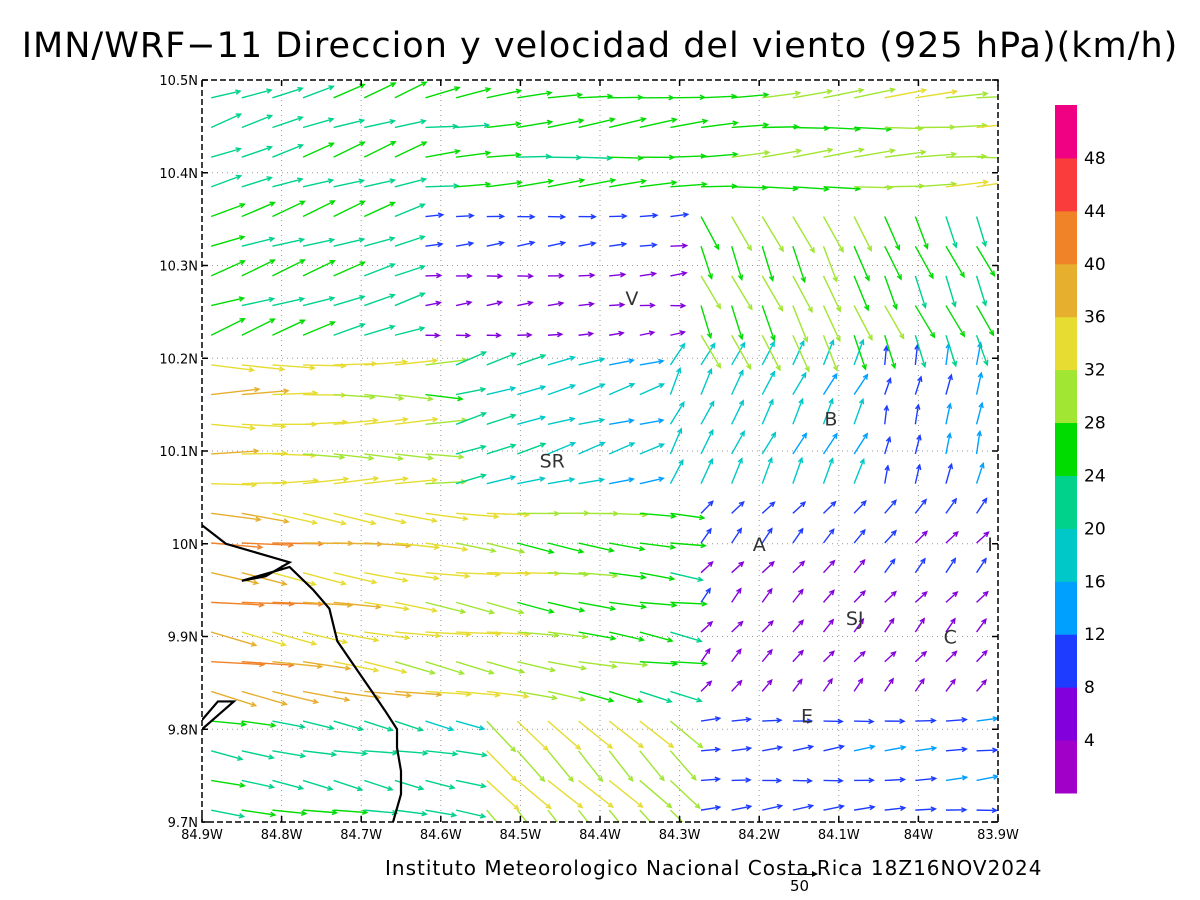  I want to click on place-label: E, so click(807, 716).